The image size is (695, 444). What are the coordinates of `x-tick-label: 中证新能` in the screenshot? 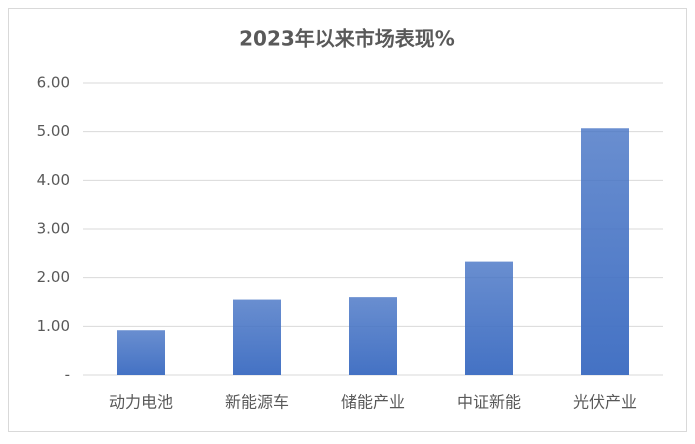 It's located at (489, 402).